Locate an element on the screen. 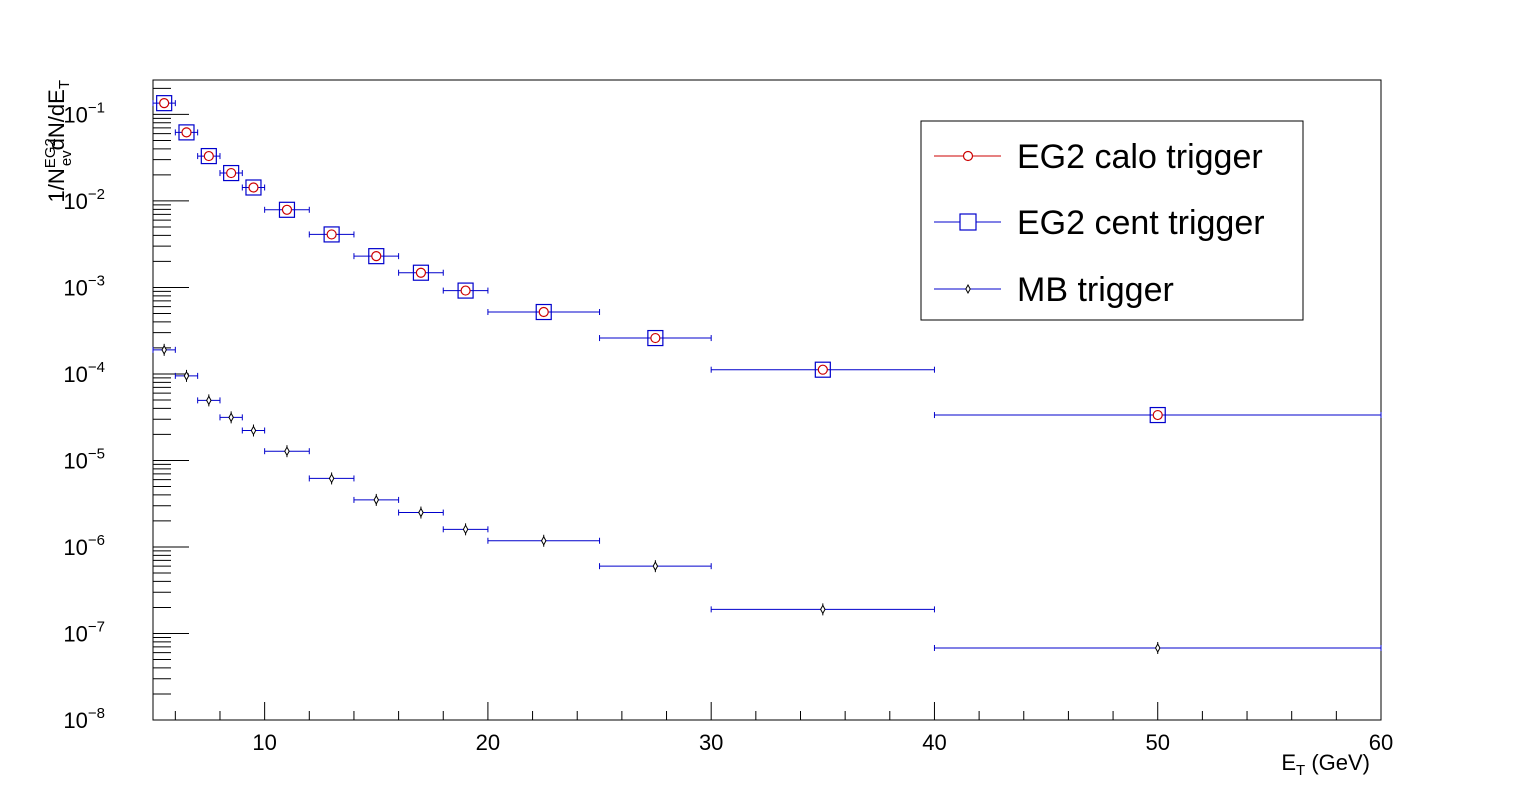 This screenshot has width=1534, height=800. legend-item: EG2 cent trigger is located at coordinates (1099, 223).